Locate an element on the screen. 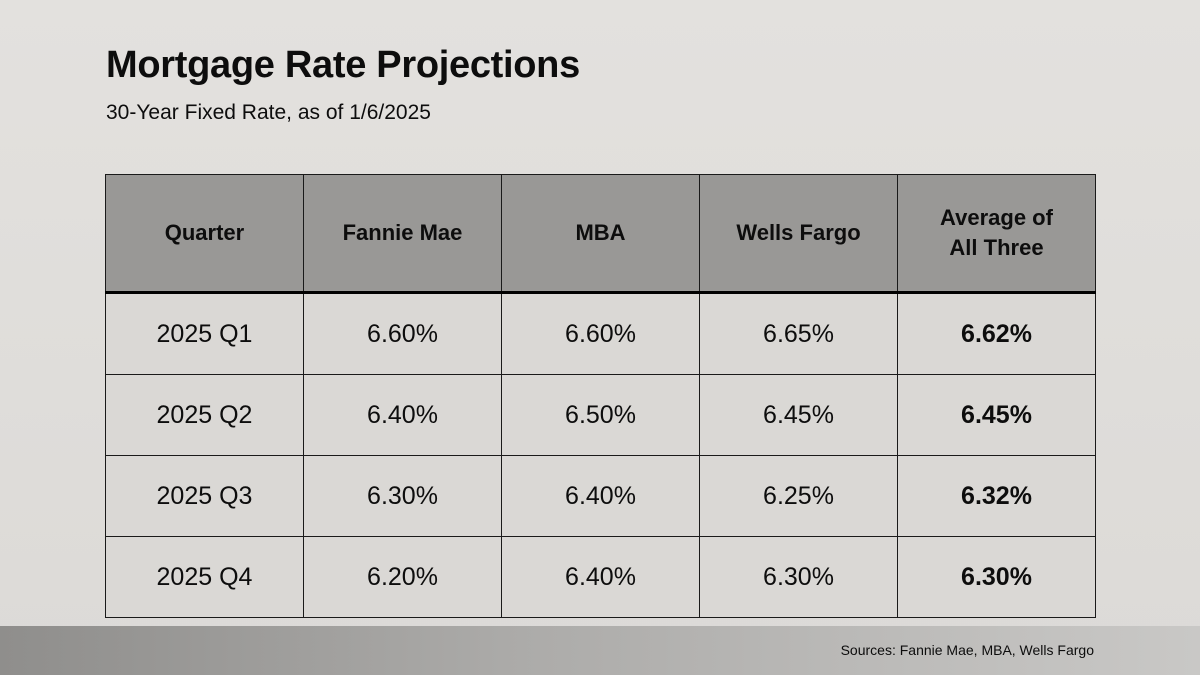 The width and height of the screenshot is (1200, 675). cell-average: 6.30% is located at coordinates (996, 577).